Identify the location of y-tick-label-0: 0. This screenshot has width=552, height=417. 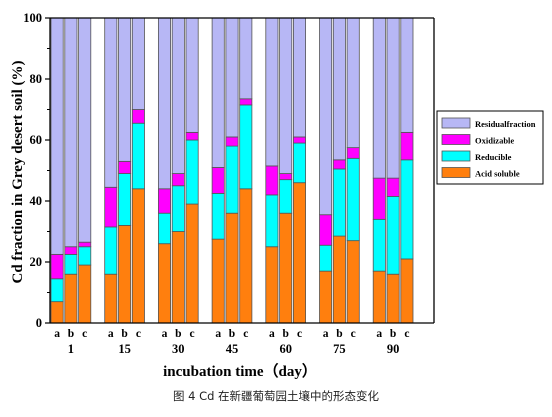
(39, 323).